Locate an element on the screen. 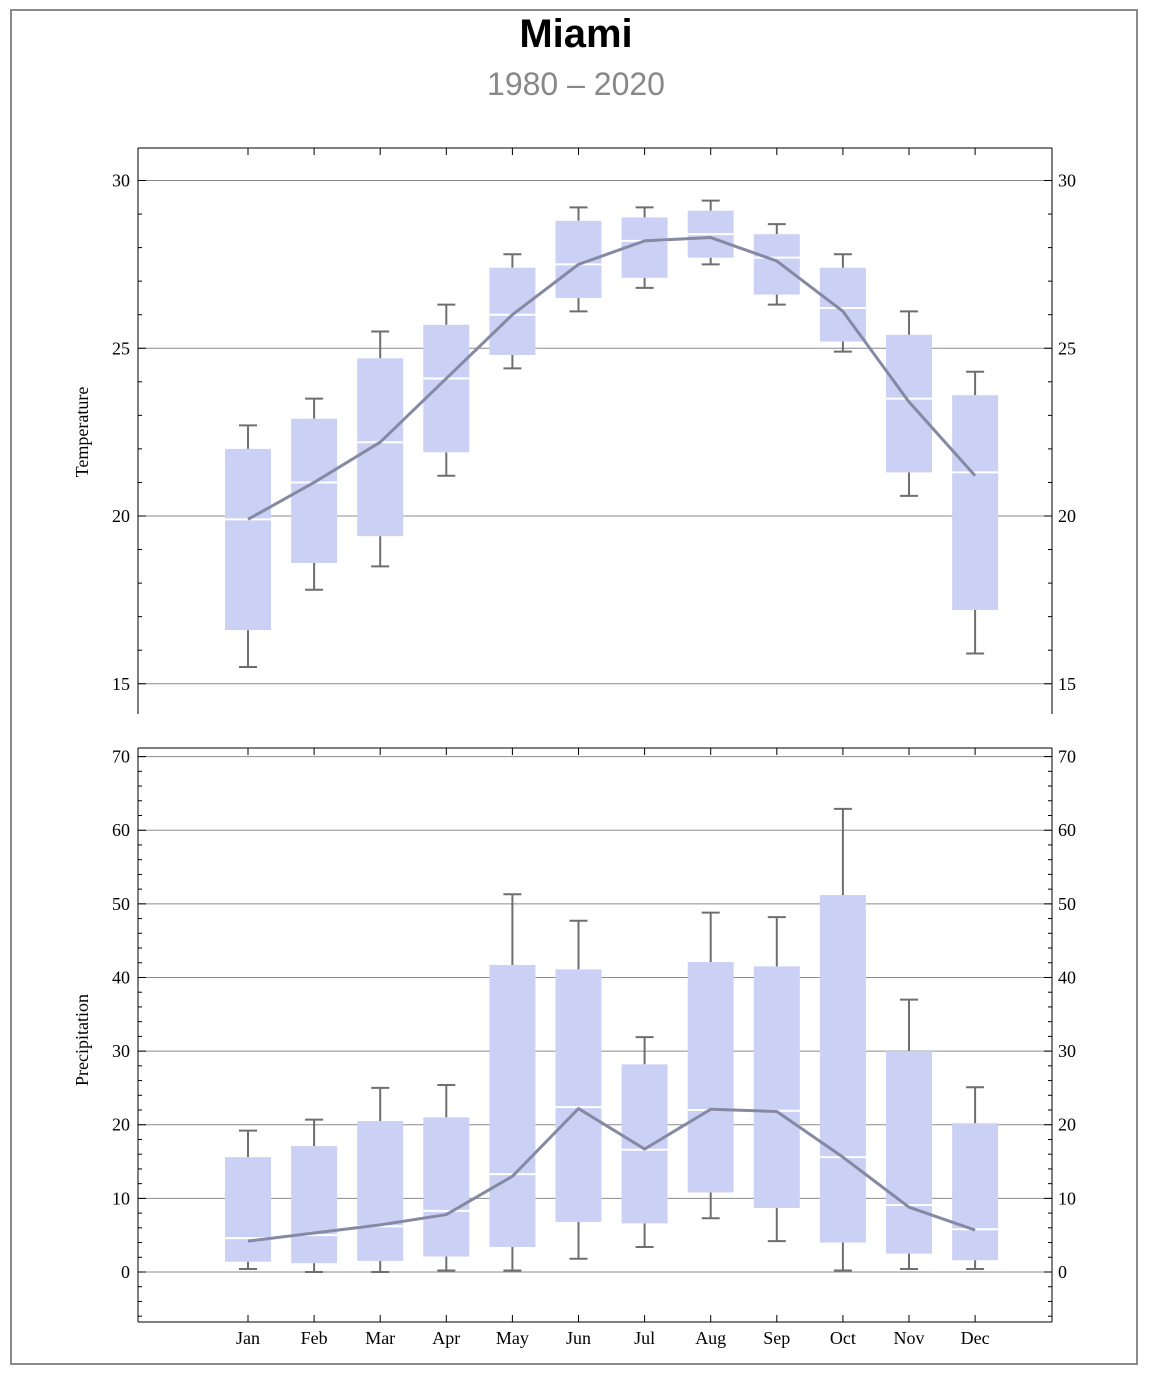  y-axis-label: Temperature is located at coordinates (82, 432).